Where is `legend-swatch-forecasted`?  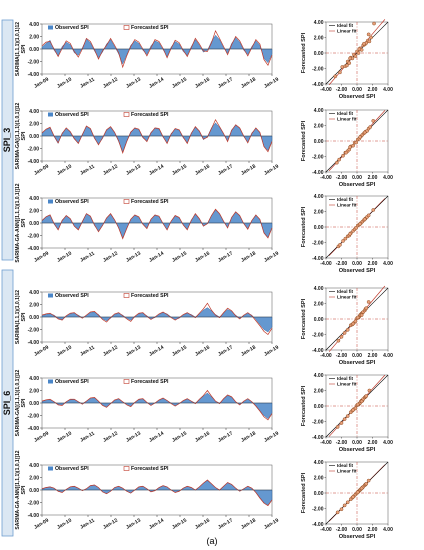
legend-swatch-forecasted is located at coordinates (126, 114).